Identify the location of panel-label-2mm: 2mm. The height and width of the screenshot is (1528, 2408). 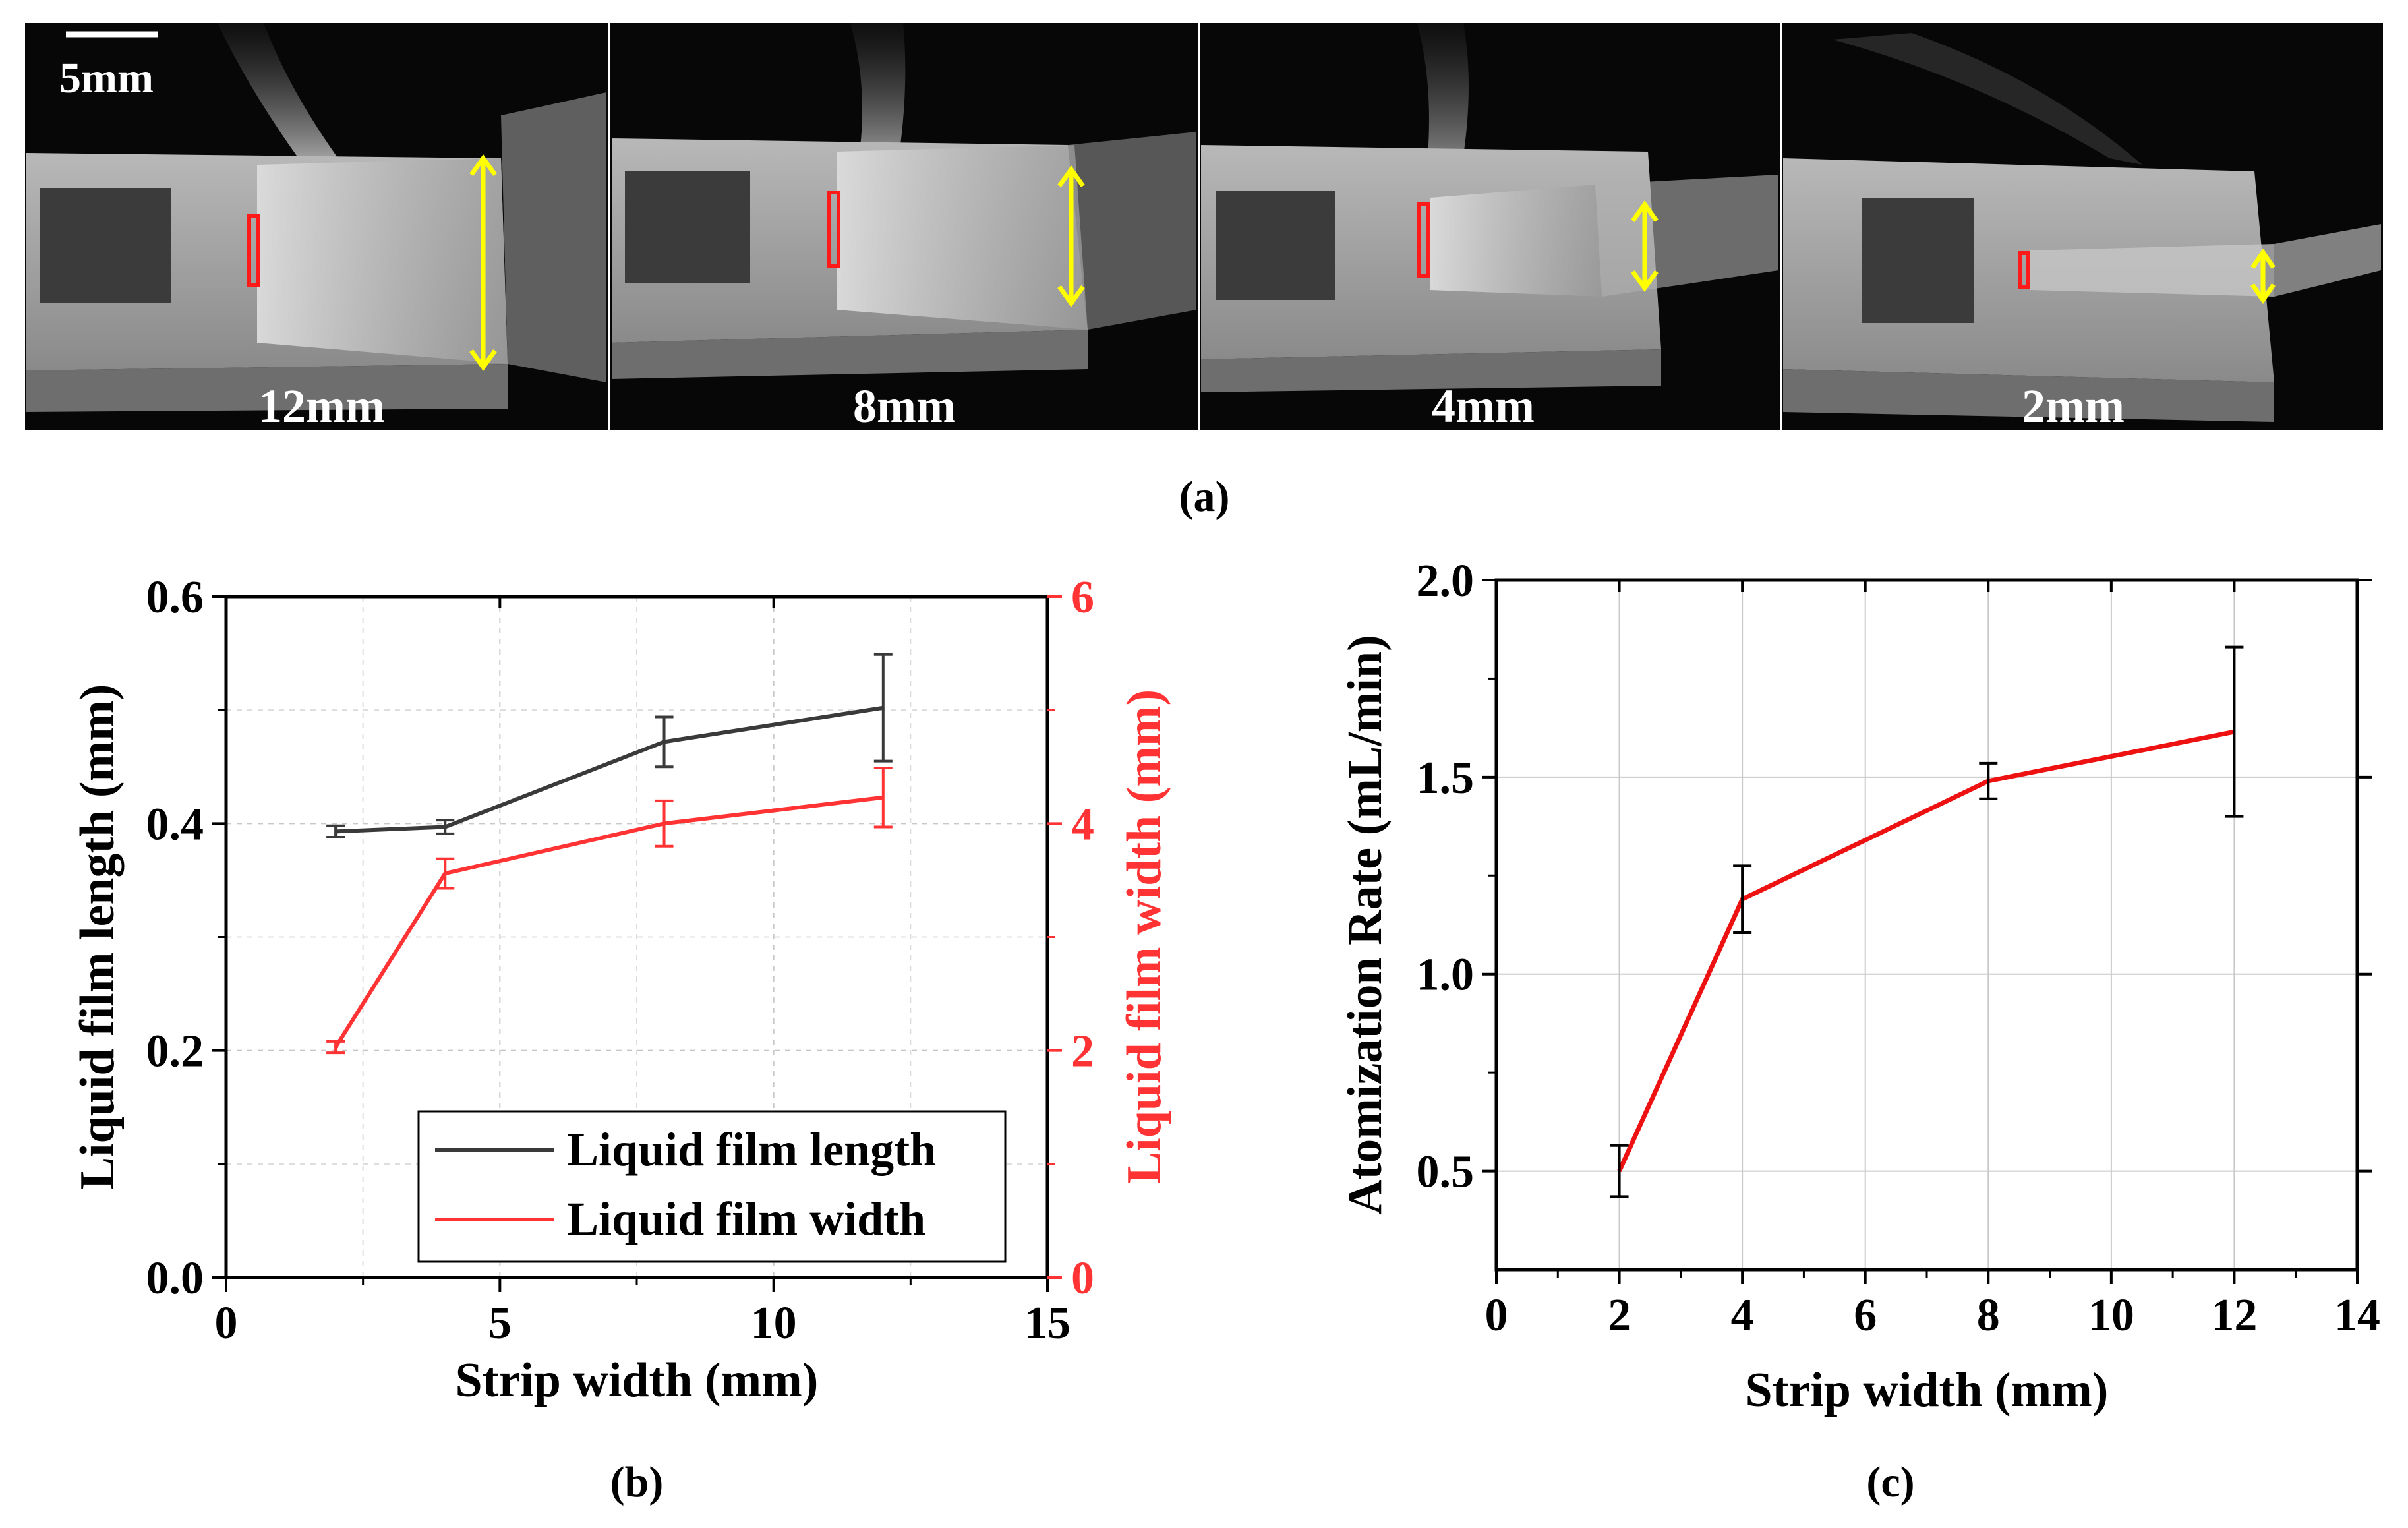
(2073, 406).